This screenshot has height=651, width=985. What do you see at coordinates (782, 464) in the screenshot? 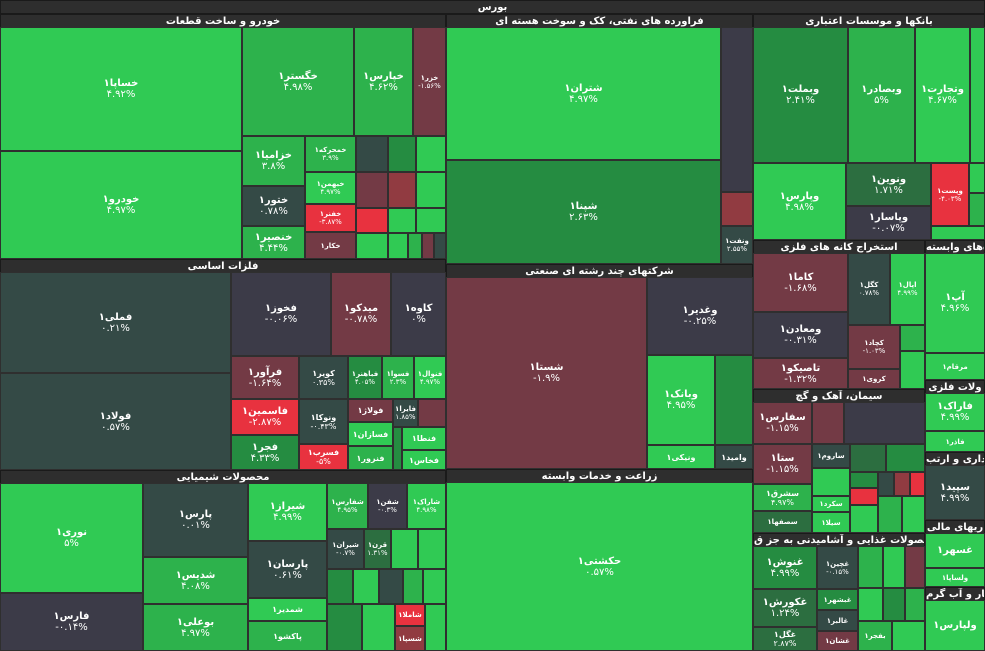
I see `stock-tile: ستا۱ -۱.۱۵%` at bounding box center [782, 464].